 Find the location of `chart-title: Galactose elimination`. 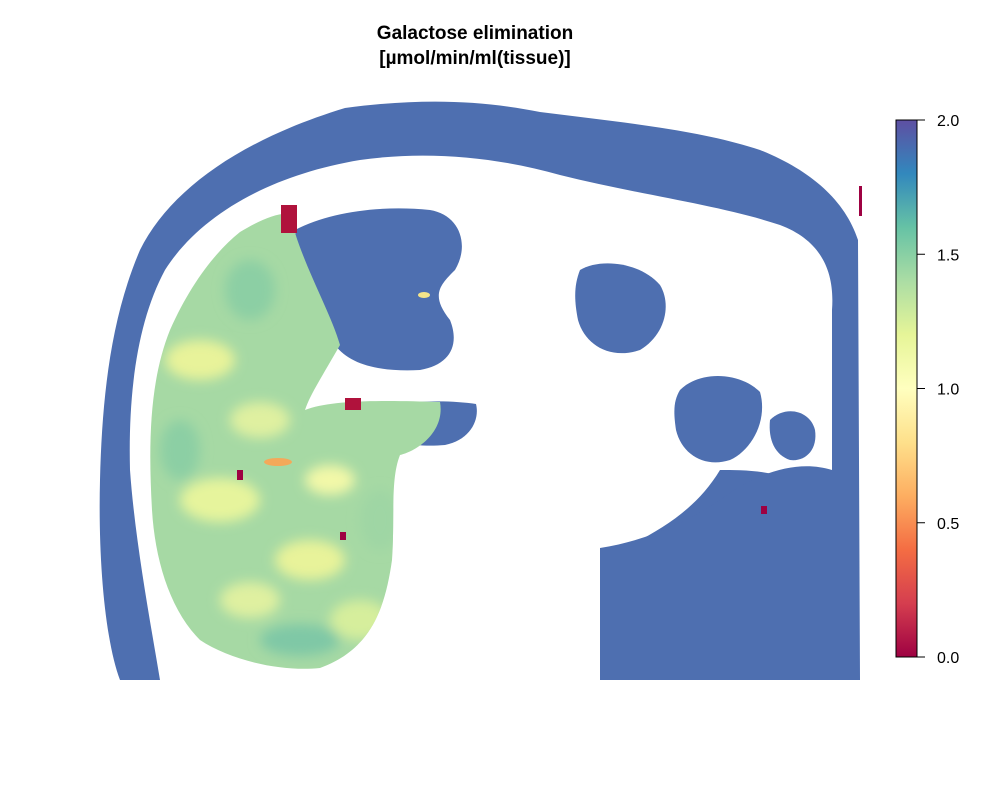

chart-title: Galactose elimination is located at coordinates (475, 33).